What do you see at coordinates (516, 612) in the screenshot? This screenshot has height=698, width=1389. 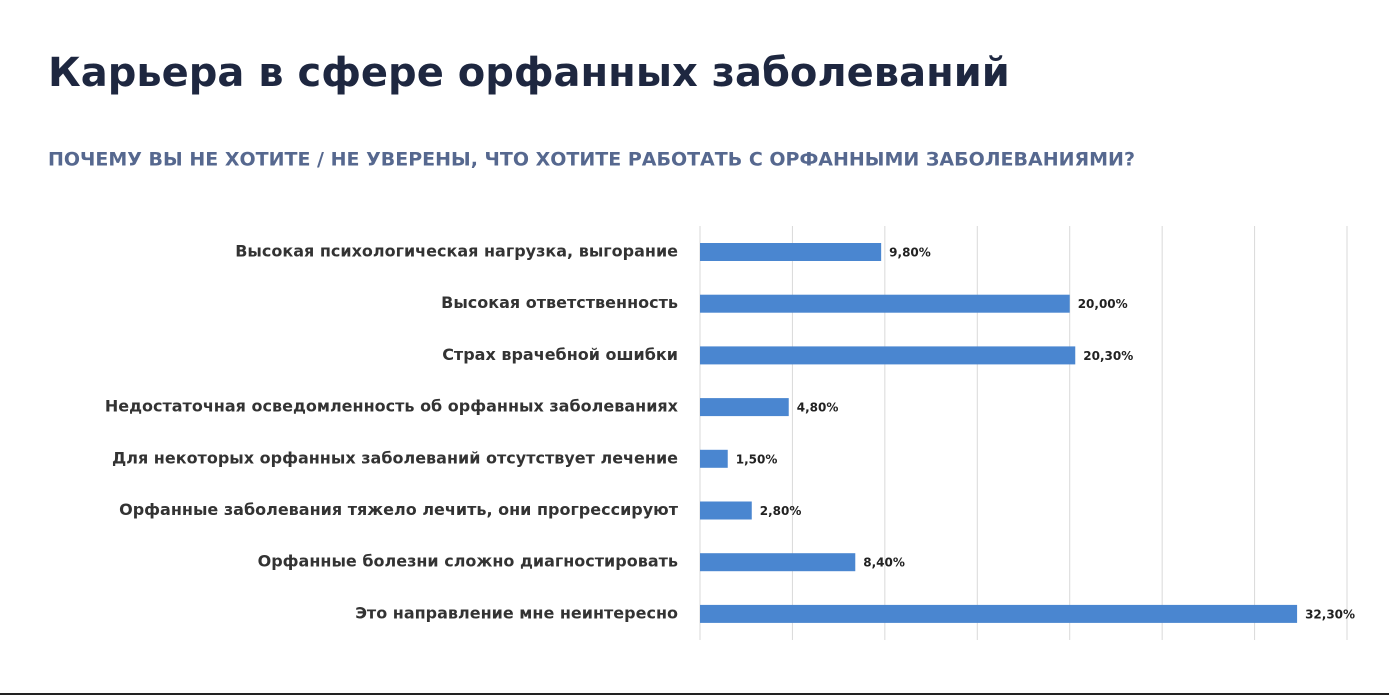 I see `category-label: Это направление мне неинтересно` at bounding box center [516, 612].